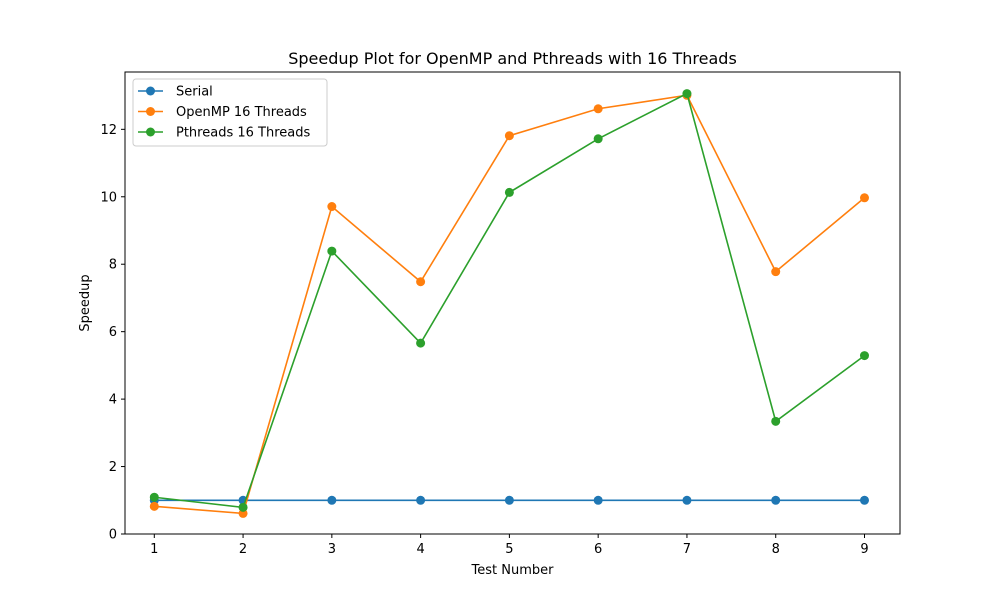 The image size is (1000, 600). I want to click on x-tick-label: 1, so click(154, 549).